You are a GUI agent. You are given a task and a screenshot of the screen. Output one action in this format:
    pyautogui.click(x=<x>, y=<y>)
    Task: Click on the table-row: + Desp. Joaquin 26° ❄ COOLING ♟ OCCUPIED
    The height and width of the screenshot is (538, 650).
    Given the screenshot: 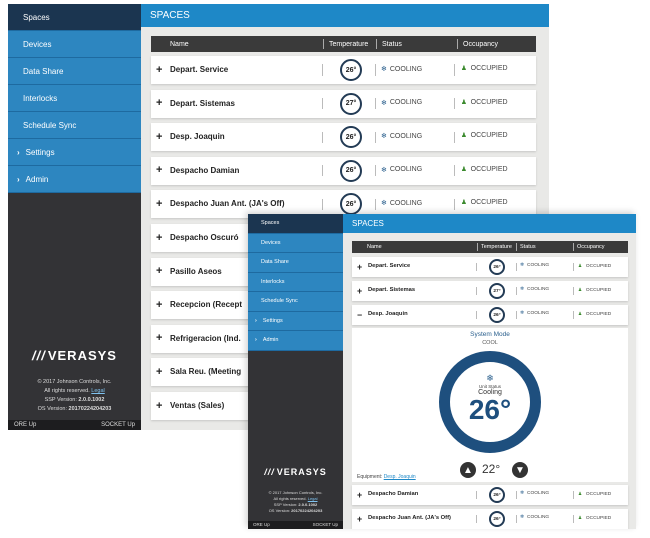 What is the action you would take?
    pyautogui.click(x=343, y=137)
    